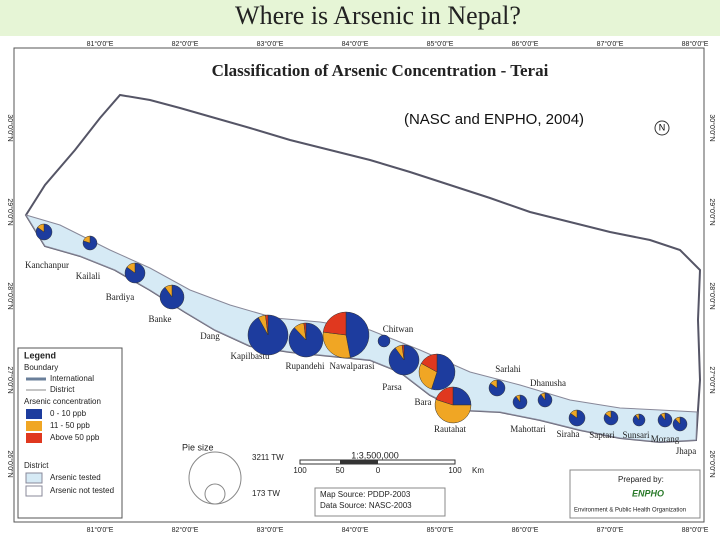 The height and width of the screenshot is (545, 720). Describe the element at coordinates (398, 329) in the screenshot. I see `district-label: Chitwan` at that location.